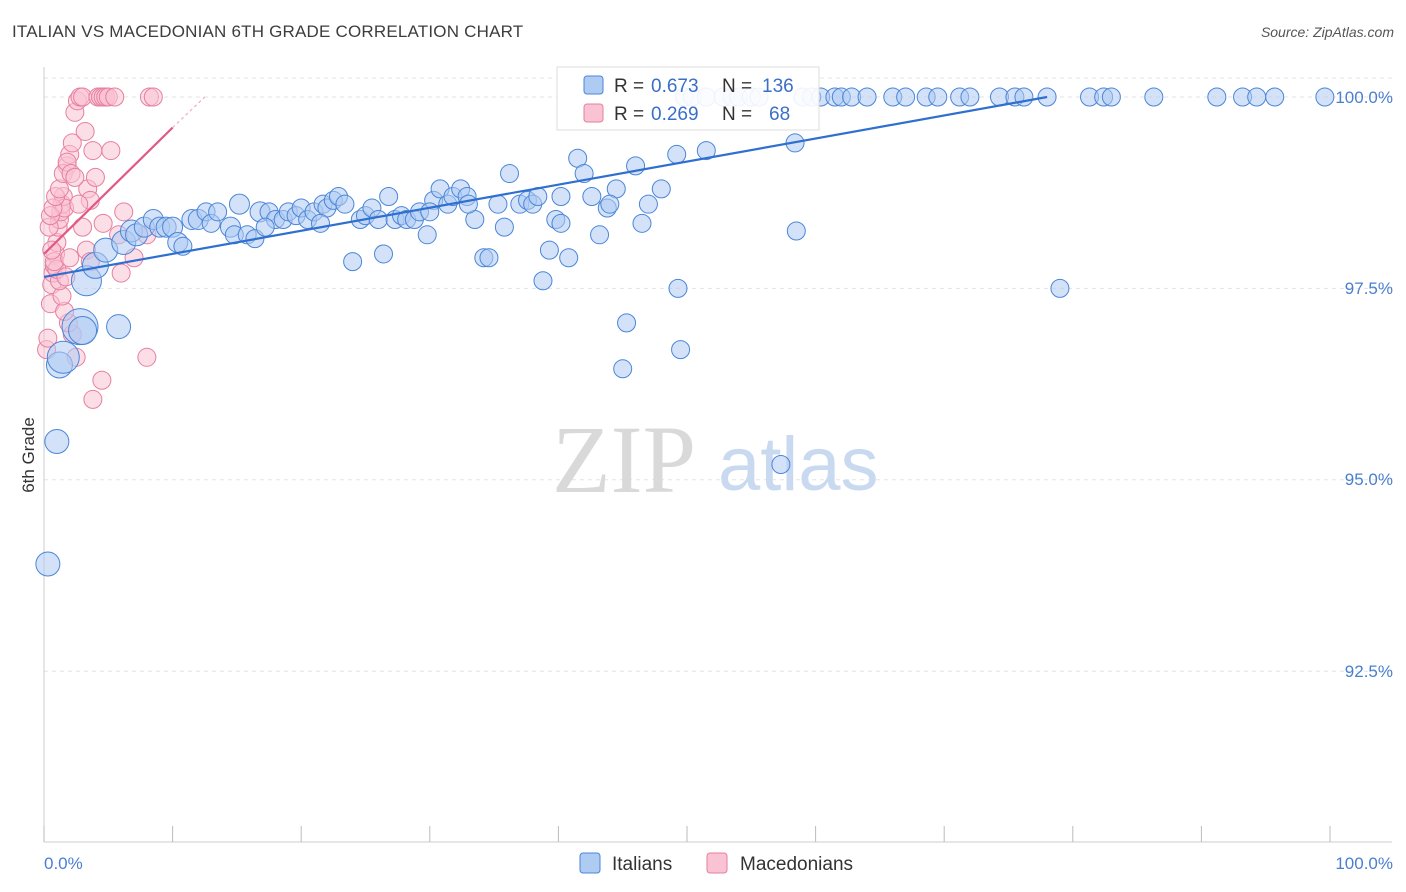 This screenshot has height=892, width=1406. I want to click on legend-r-value-macedonians: 0.269, so click(675, 114).